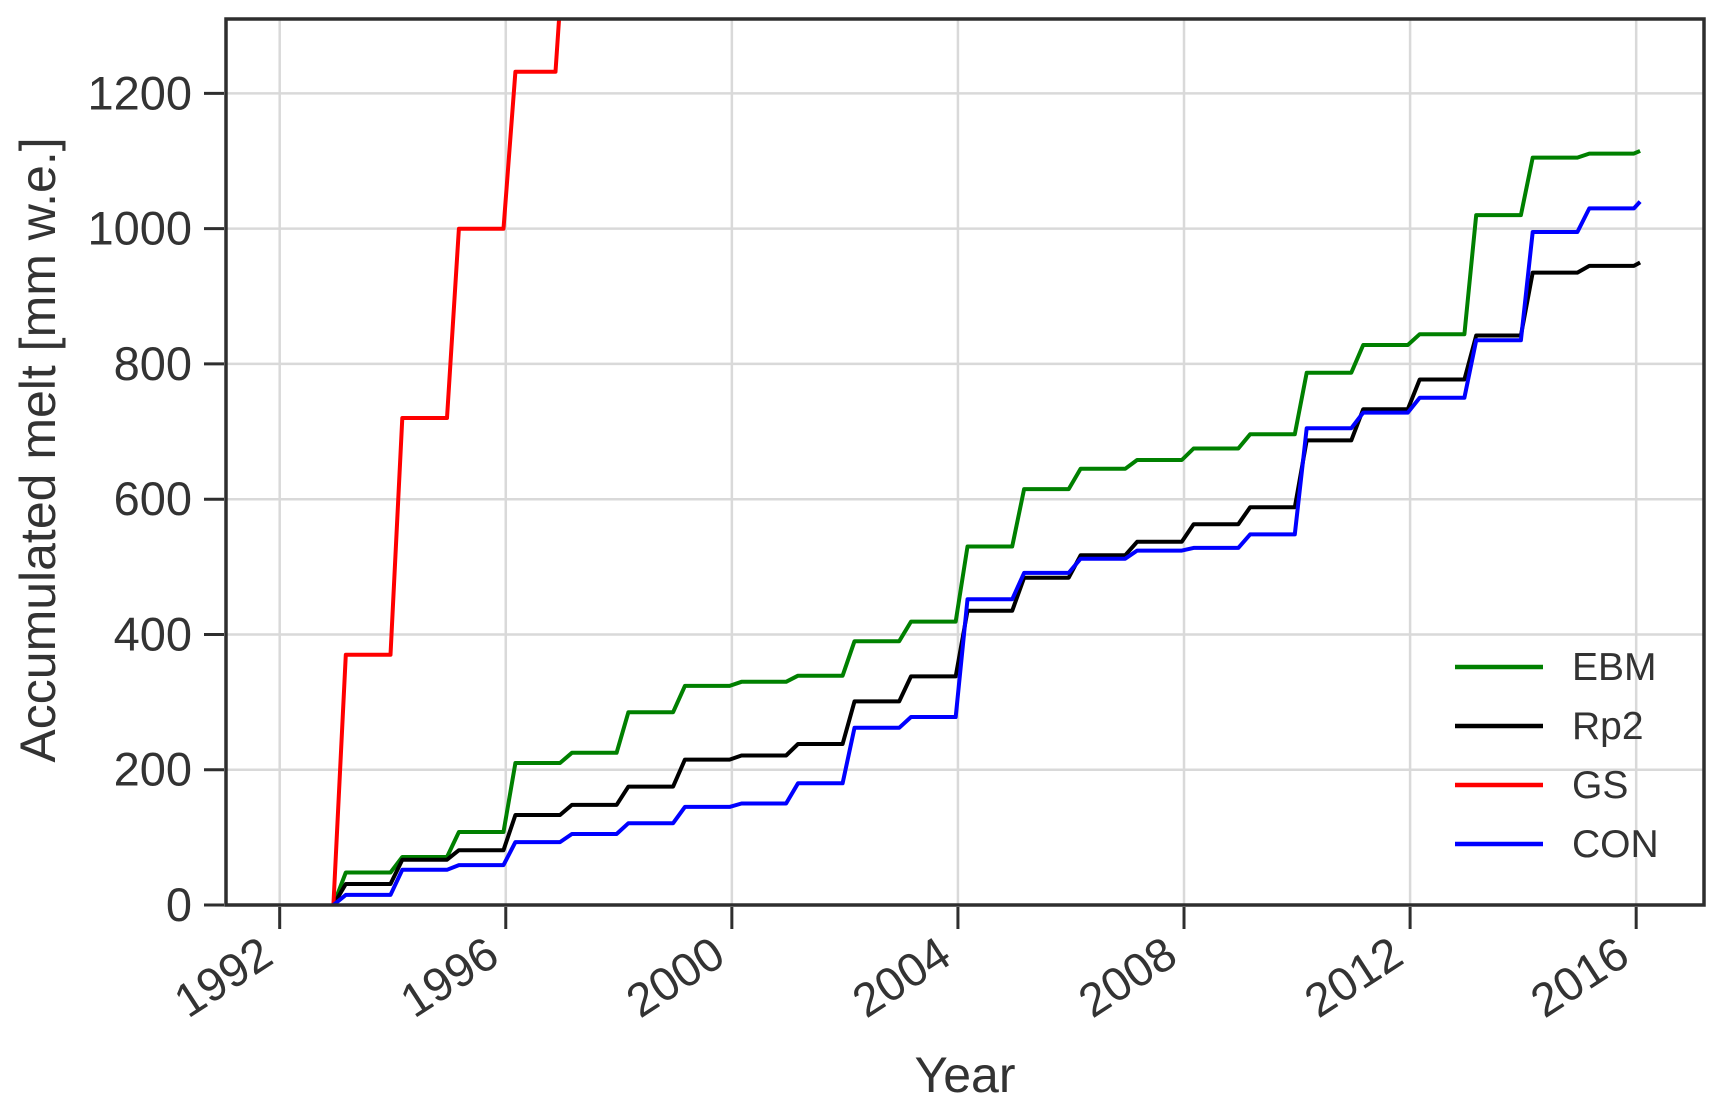 The height and width of the screenshot is (1114, 1726). What do you see at coordinates (1600, 785) in the screenshot?
I see `legend-label-GS: GS` at bounding box center [1600, 785].